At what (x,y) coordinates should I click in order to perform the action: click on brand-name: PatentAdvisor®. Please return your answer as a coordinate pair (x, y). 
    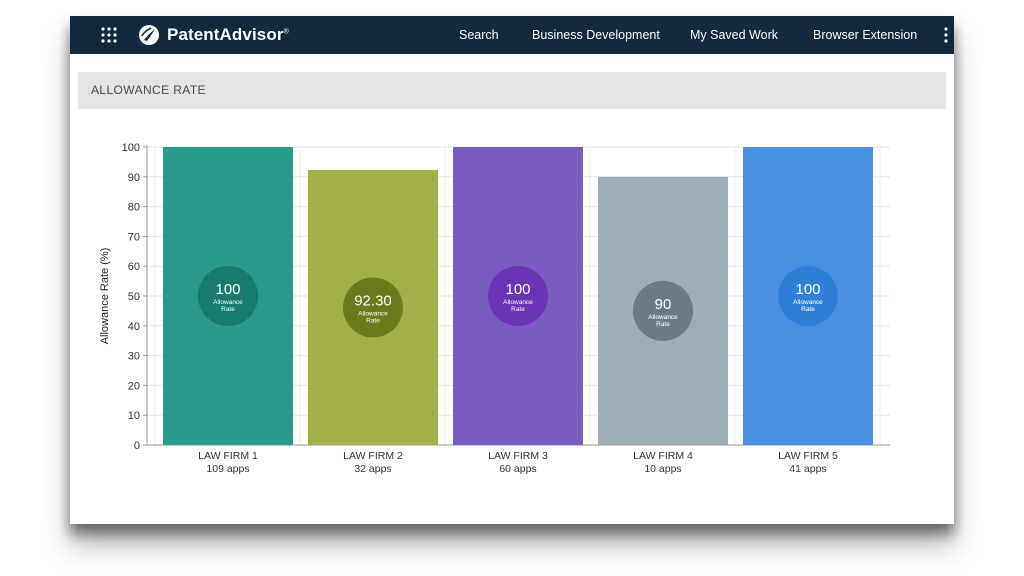
    Looking at the image, I should click on (228, 34).